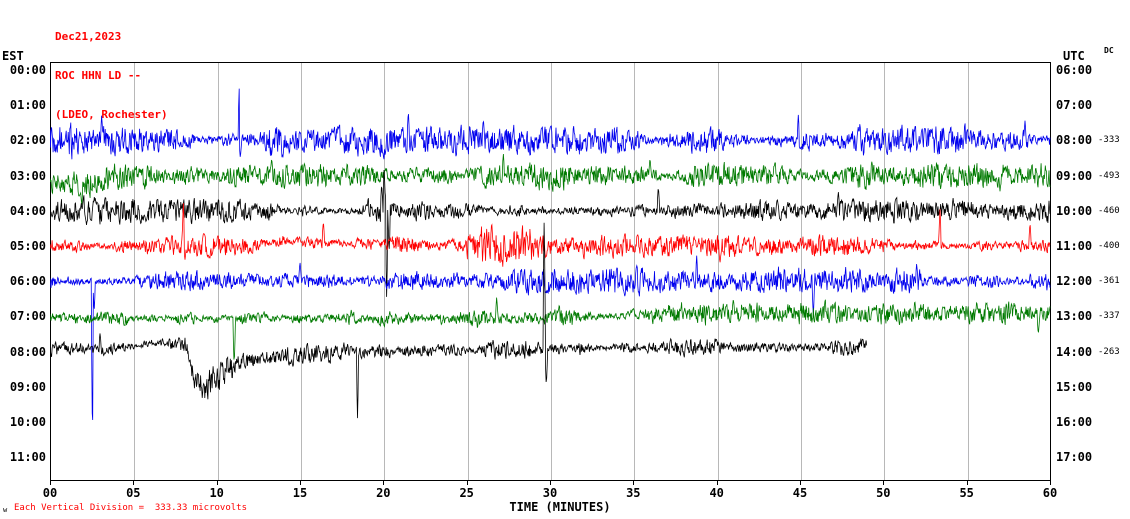  What do you see at coordinates (50, 493) in the screenshot?
I see `x-tick-label: 00` at bounding box center [50, 493].